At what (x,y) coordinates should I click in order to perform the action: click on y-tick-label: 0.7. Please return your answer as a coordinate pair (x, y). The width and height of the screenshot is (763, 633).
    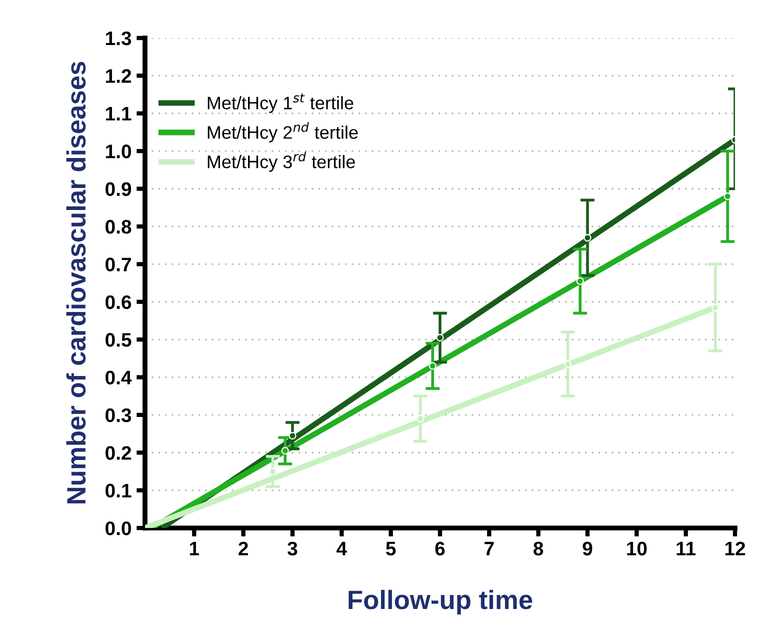
    Looking at the image, I should click on (118, 265).